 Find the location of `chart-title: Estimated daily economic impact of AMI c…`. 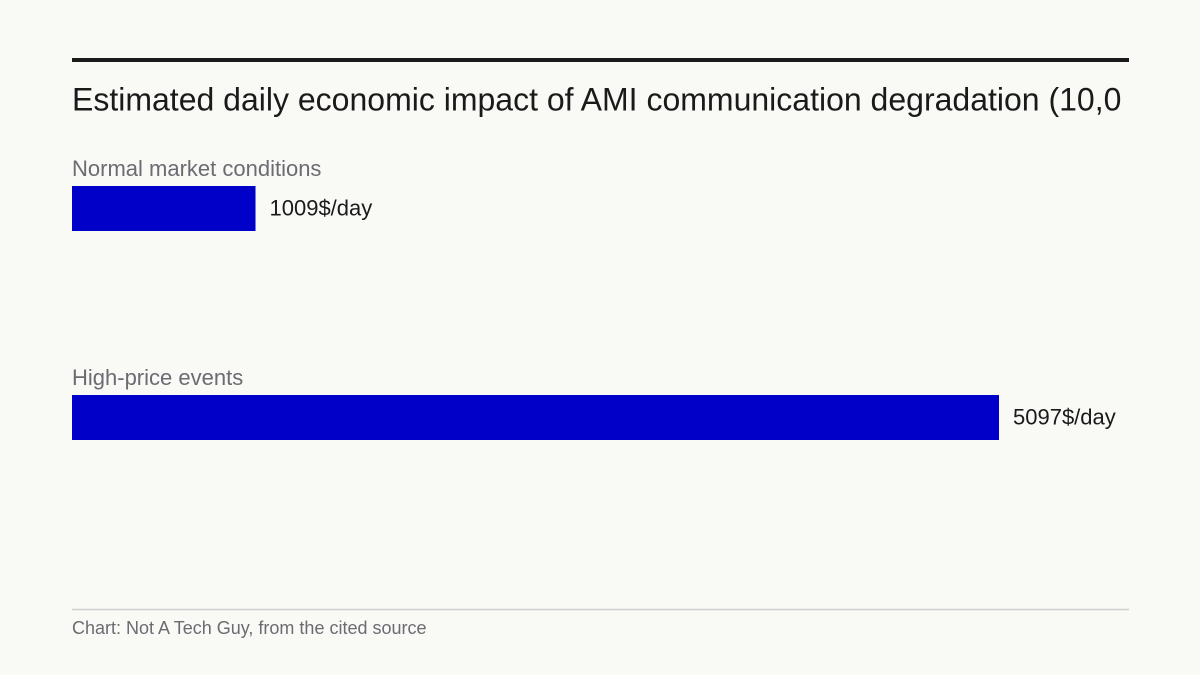

chart-title: Estimated daily economic impact of AMI c… is located at coordinates (596, 99).